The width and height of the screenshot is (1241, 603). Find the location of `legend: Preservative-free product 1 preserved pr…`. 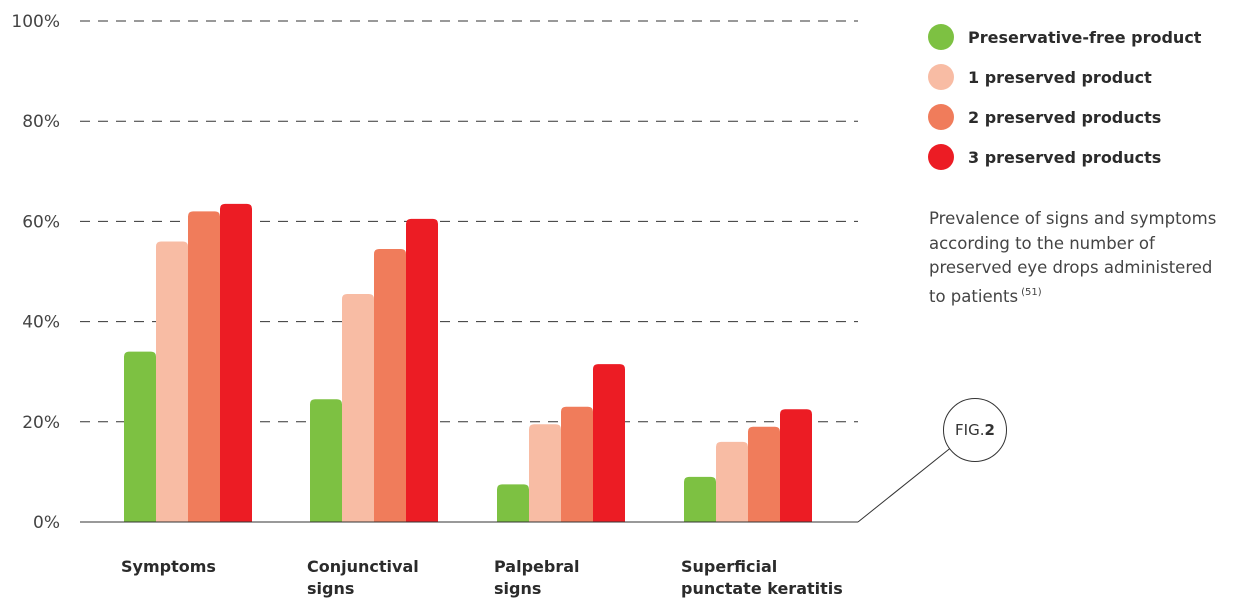

legend: Preservative-free product 1 preserved pr… is located at coordinates (1064, 97).